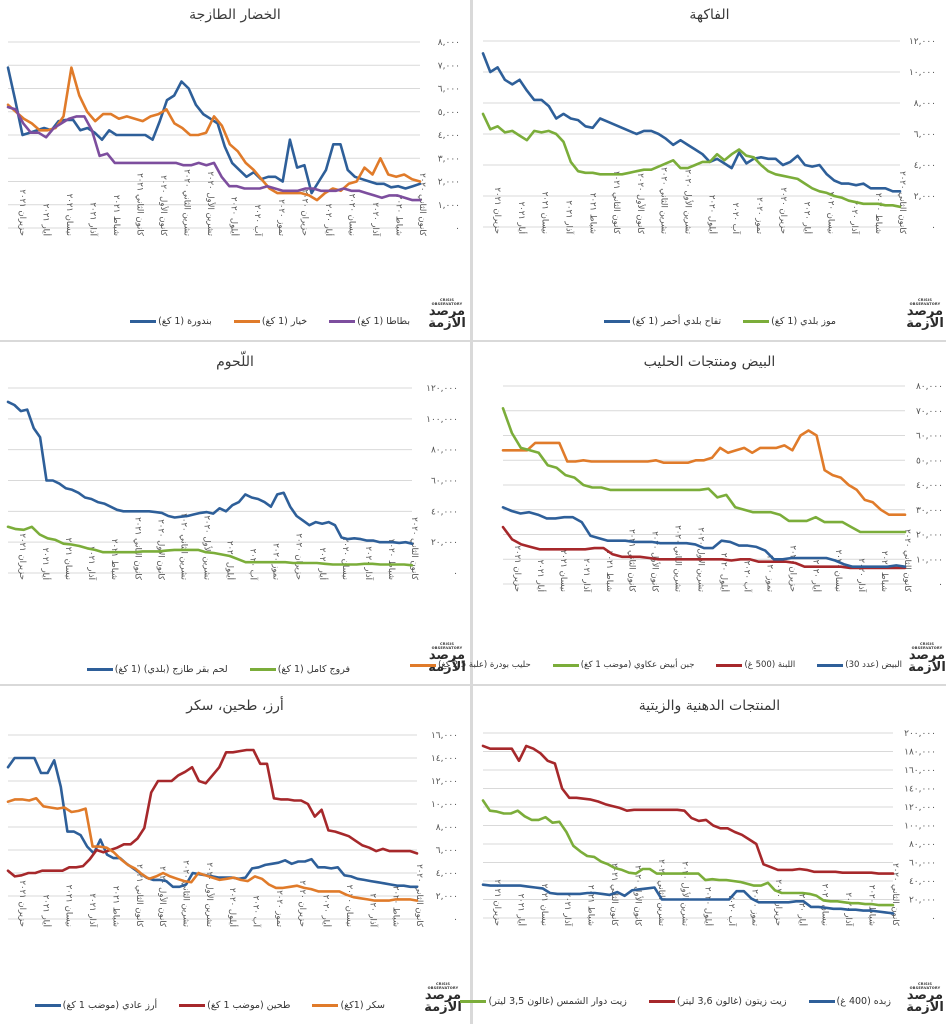 The height and width of the screenshot is (1024, 946). Describe the element at coordinates (920, 734) in the screenshot. I see `y-tick-label: ٢٠٠,٠٠٠` at that location.